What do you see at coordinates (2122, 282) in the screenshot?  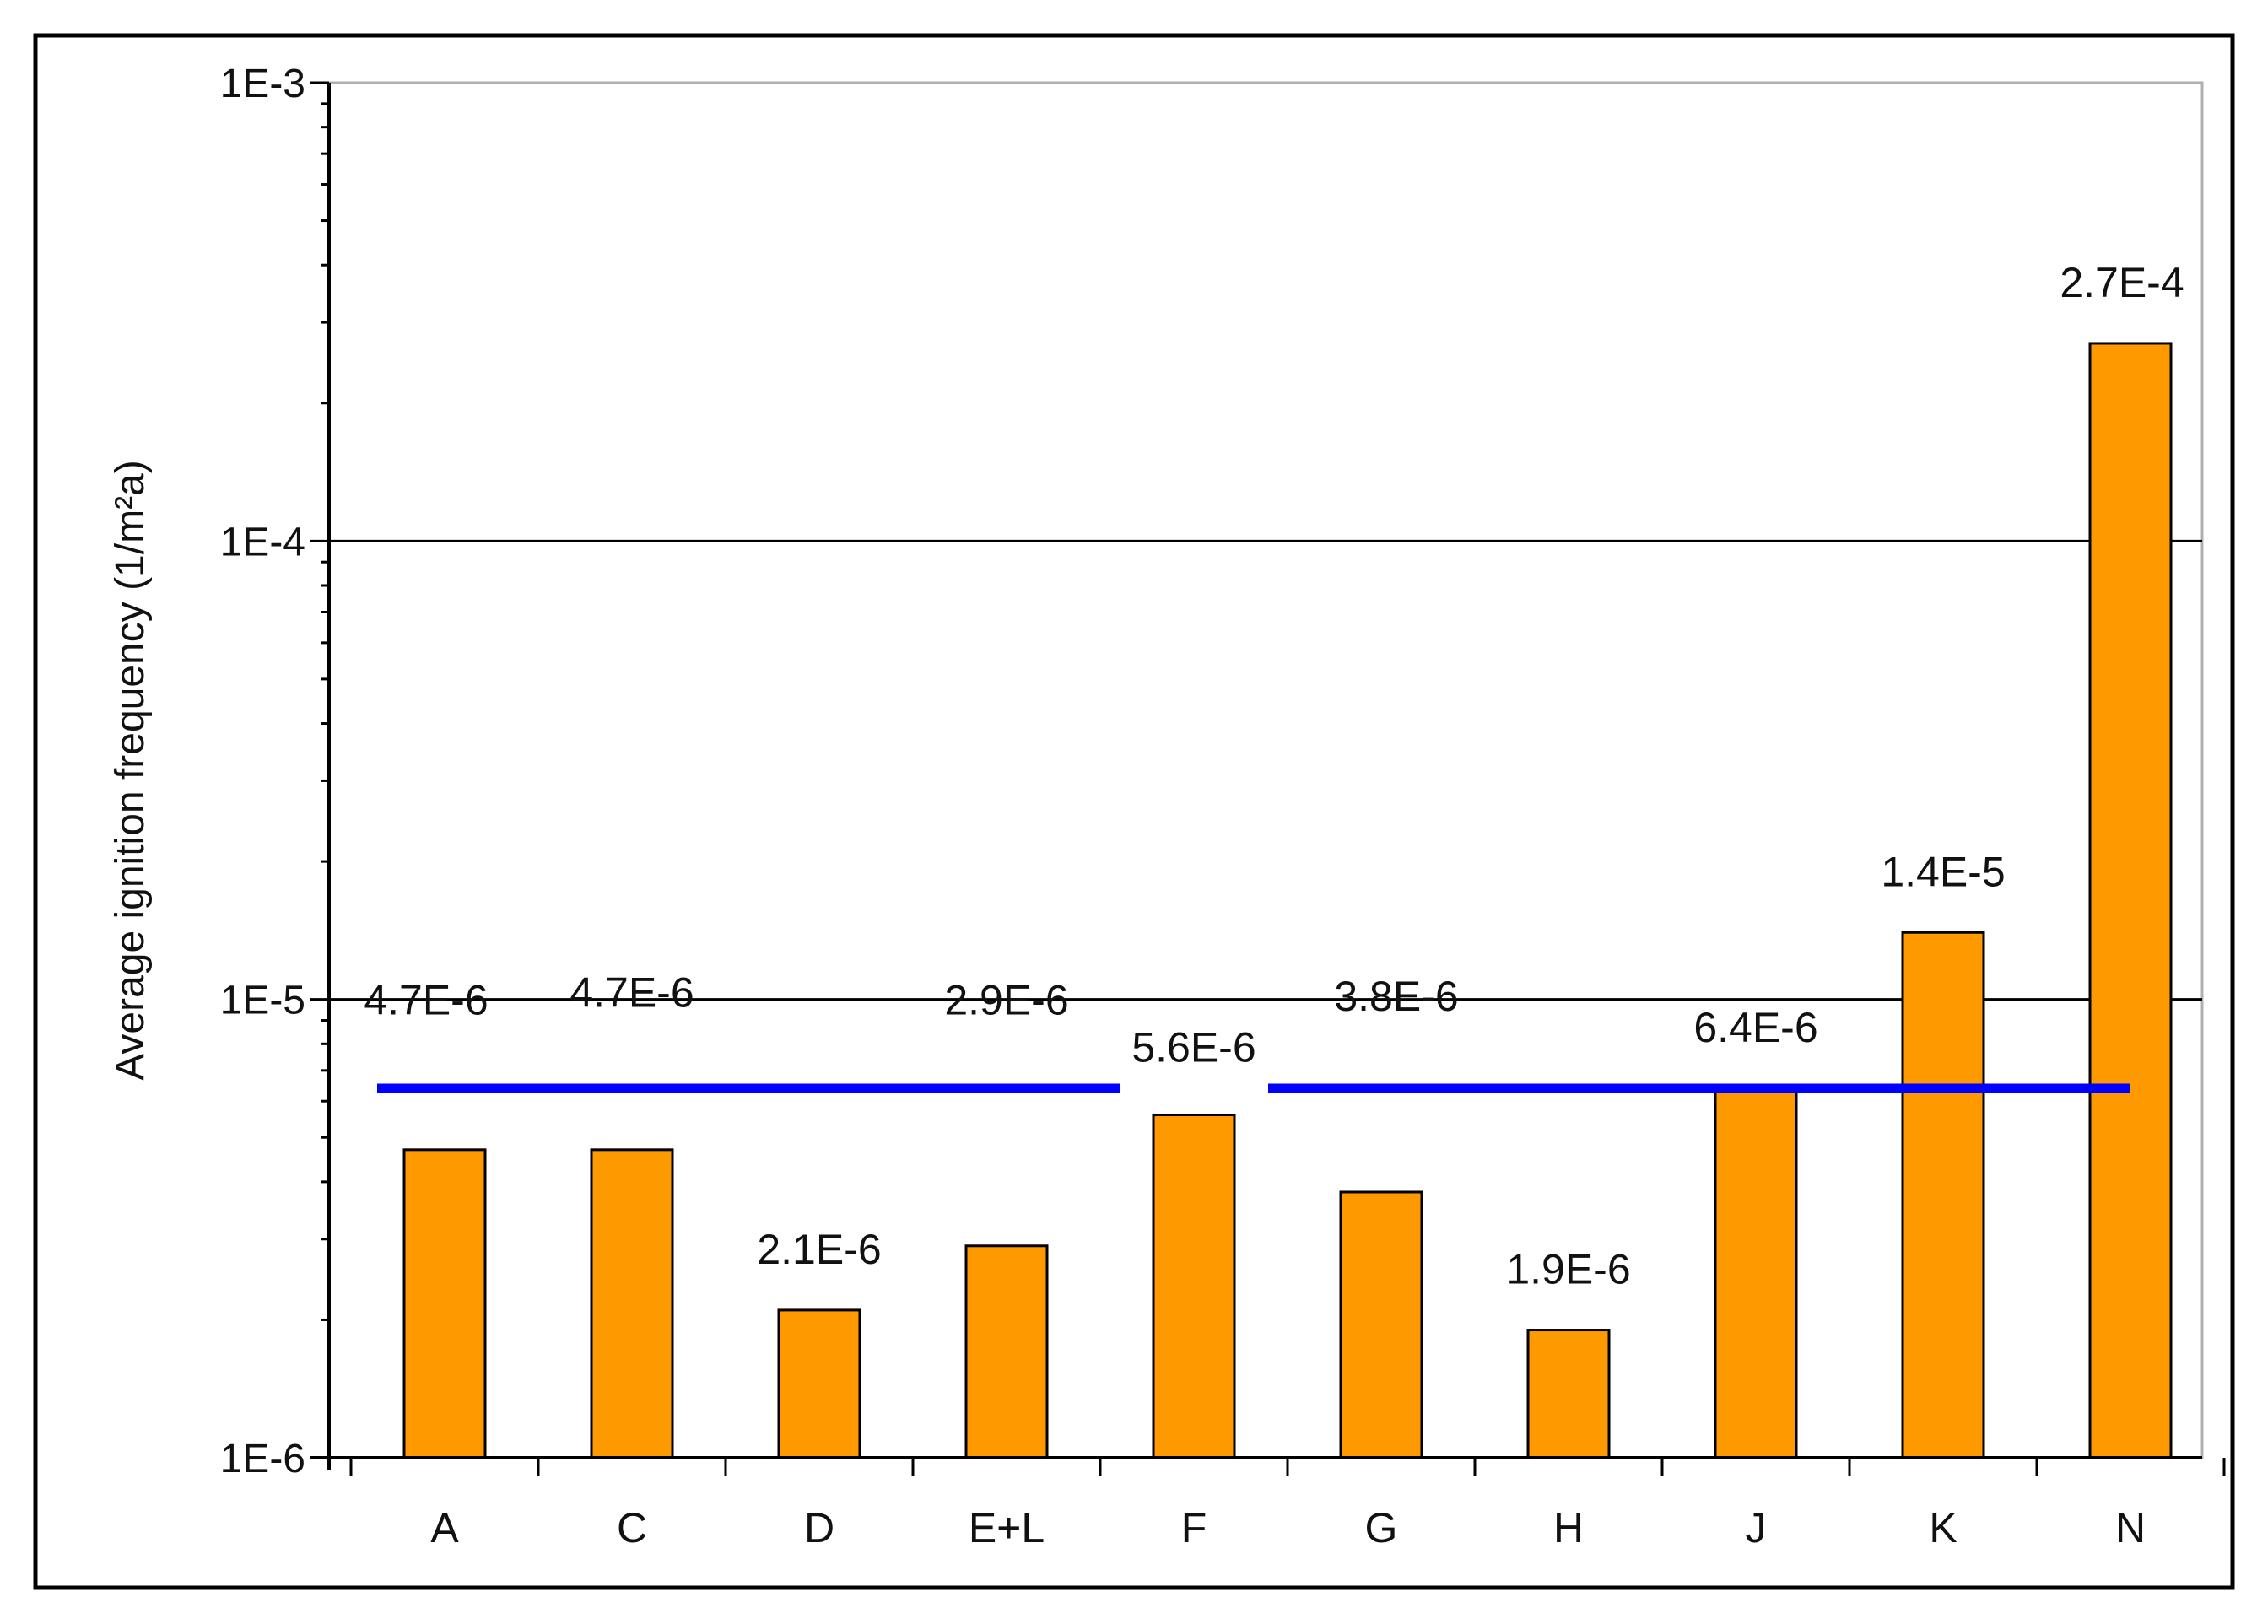 I see `data-label: 2.7E-4` at bounding box center [2122, 282].